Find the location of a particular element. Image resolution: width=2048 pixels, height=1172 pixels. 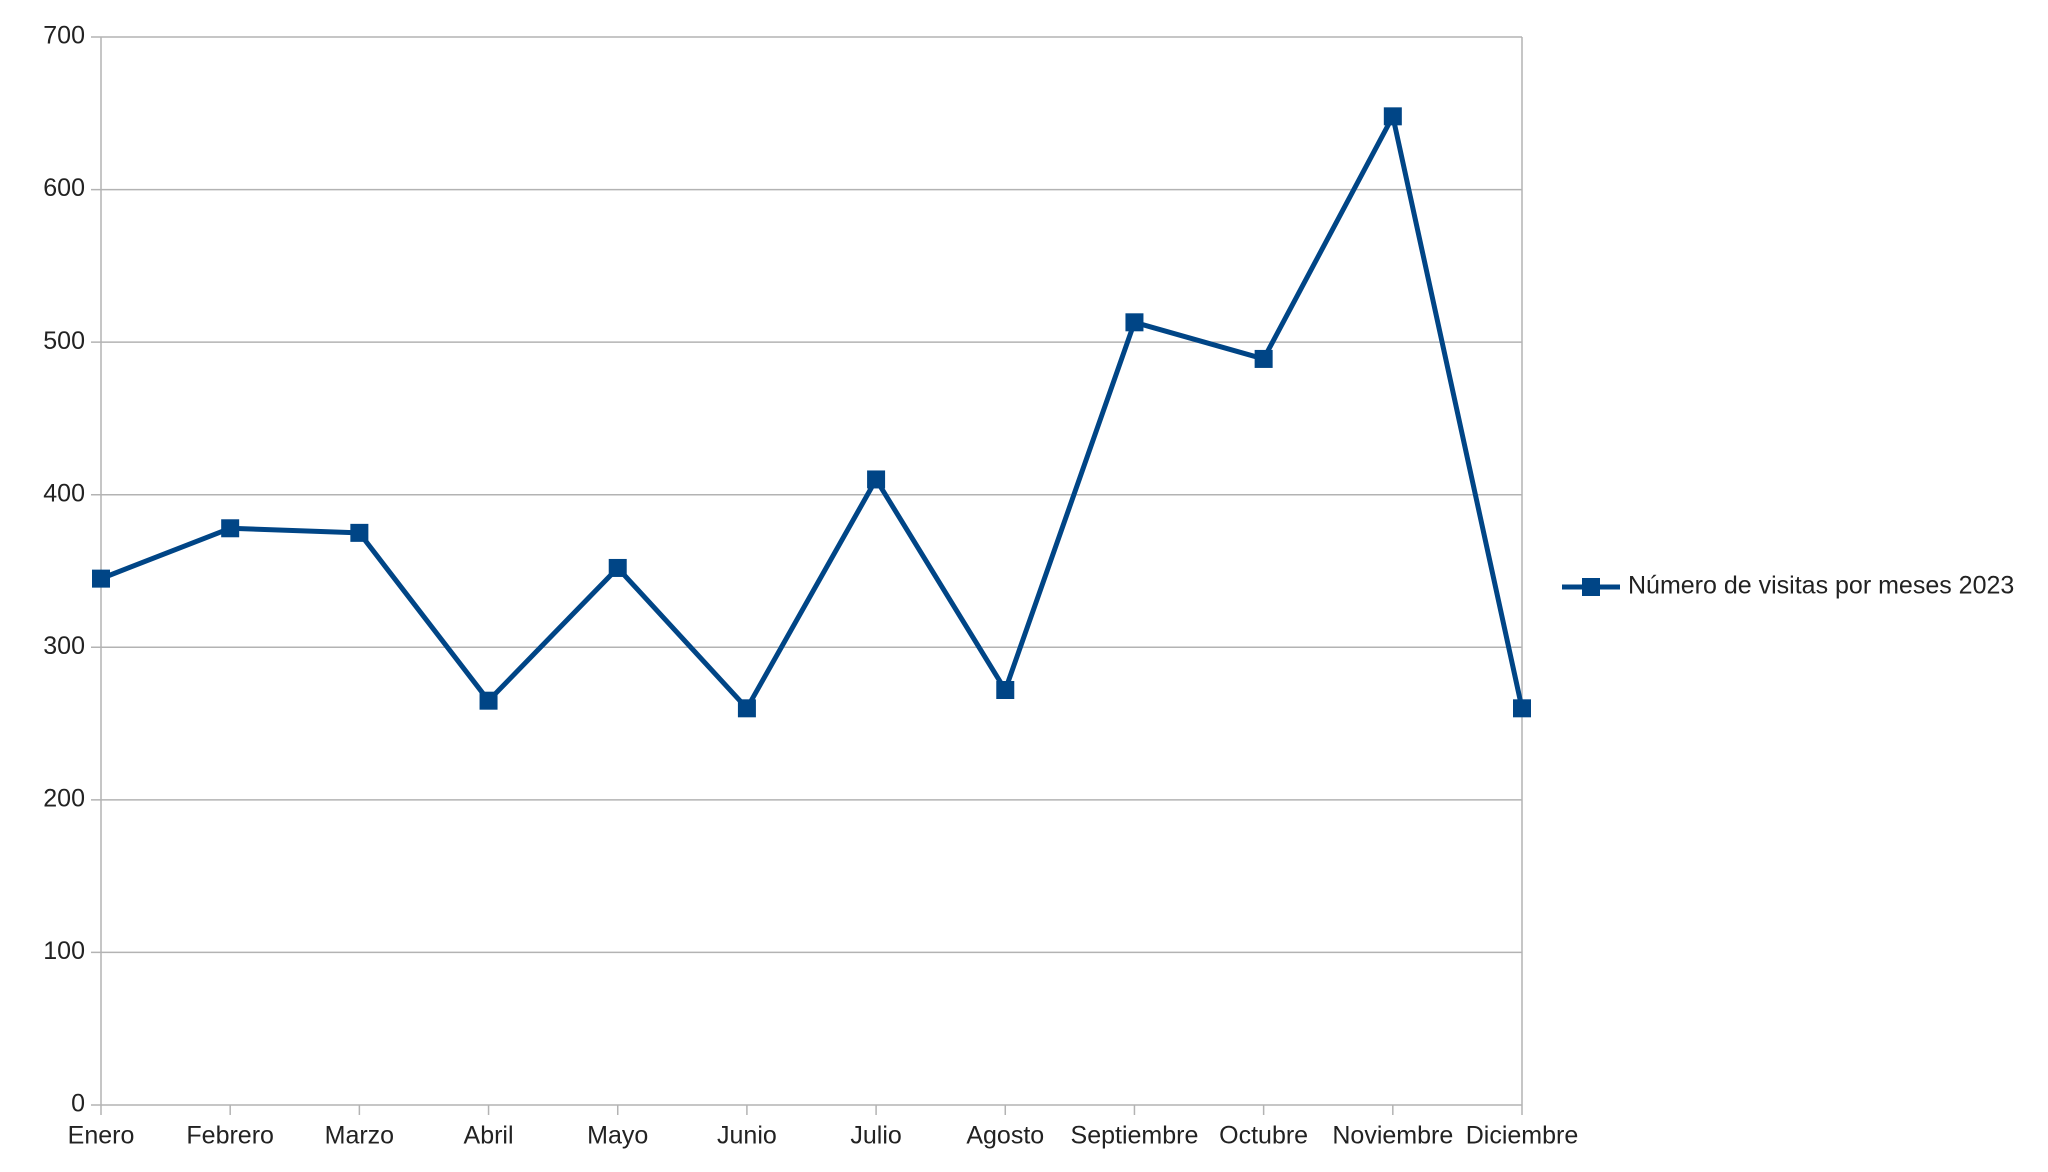

x-tick-label: Febrero is located at coordinates (230, 1136).